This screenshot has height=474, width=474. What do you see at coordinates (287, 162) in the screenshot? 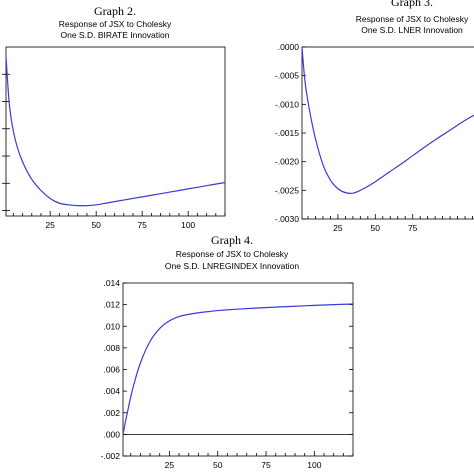
I see `y-tick-label: -.0020` at bounding box center [287, 162].